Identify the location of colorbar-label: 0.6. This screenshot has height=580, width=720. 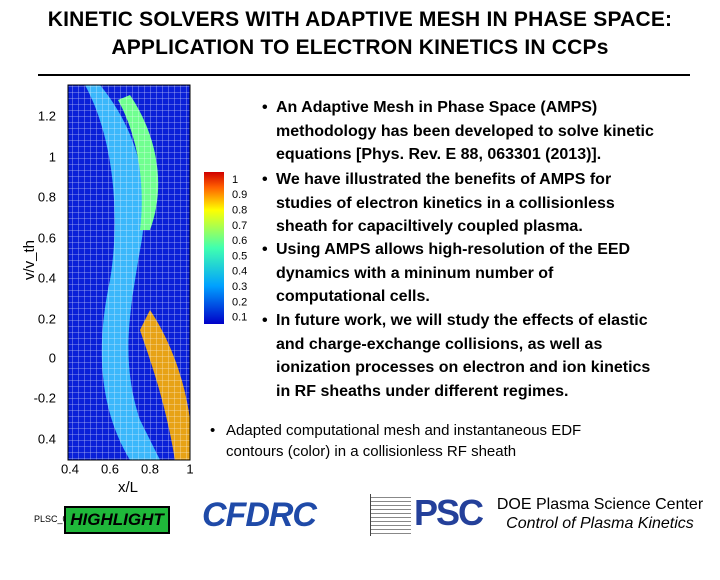
(239, 241).